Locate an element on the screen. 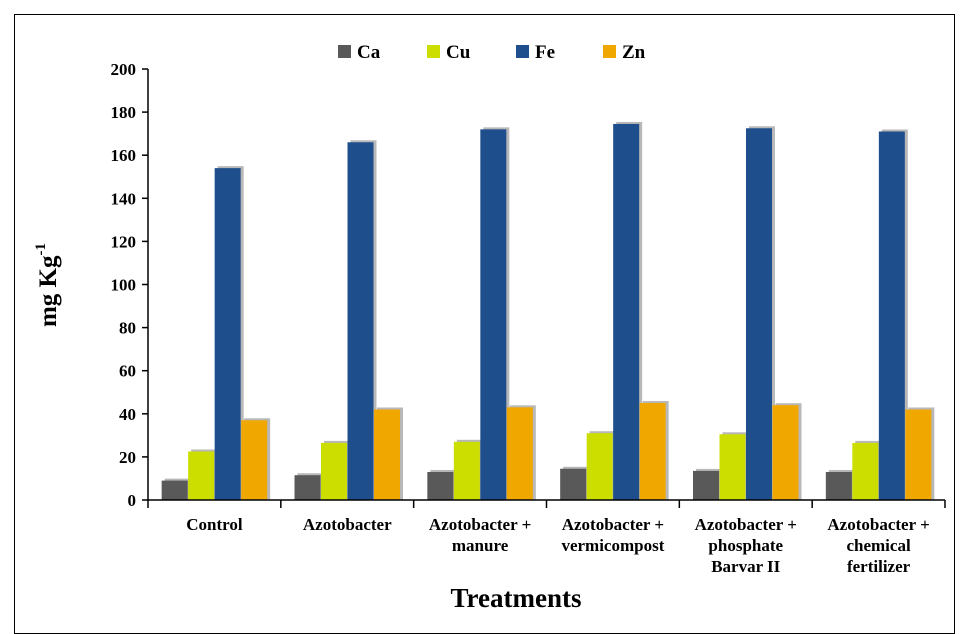 This screenshot has width=963, height=634. x-tick-label: Azotobacter + vermicompost is located at coordinates (612, 535).